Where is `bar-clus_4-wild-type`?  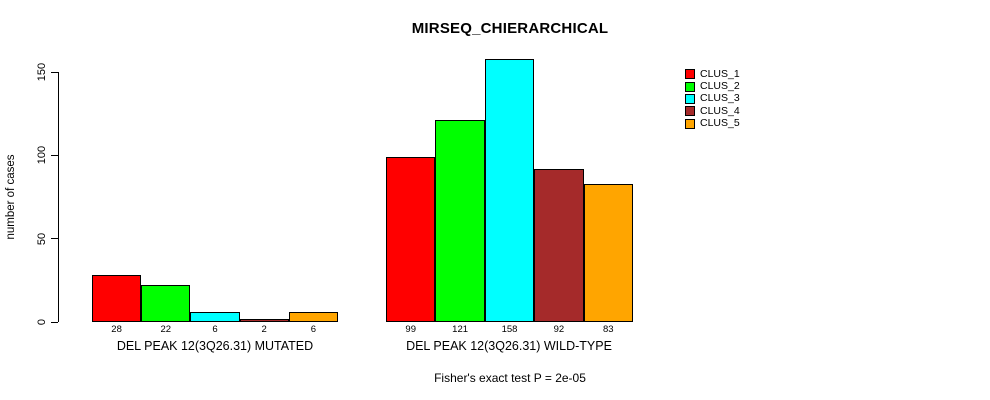 bar-clus_4-wild-type is located at coordinates (559, 245).